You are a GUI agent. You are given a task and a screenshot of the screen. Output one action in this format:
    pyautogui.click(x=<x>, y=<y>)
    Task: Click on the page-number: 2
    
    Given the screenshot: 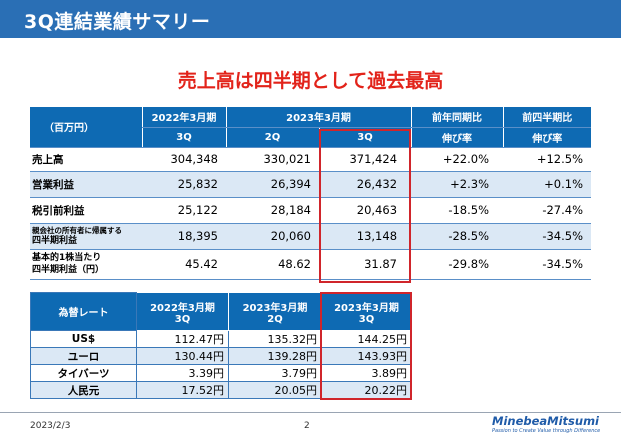 What is the action you would take?
    pyautogui.click(x=307, y=426)
    